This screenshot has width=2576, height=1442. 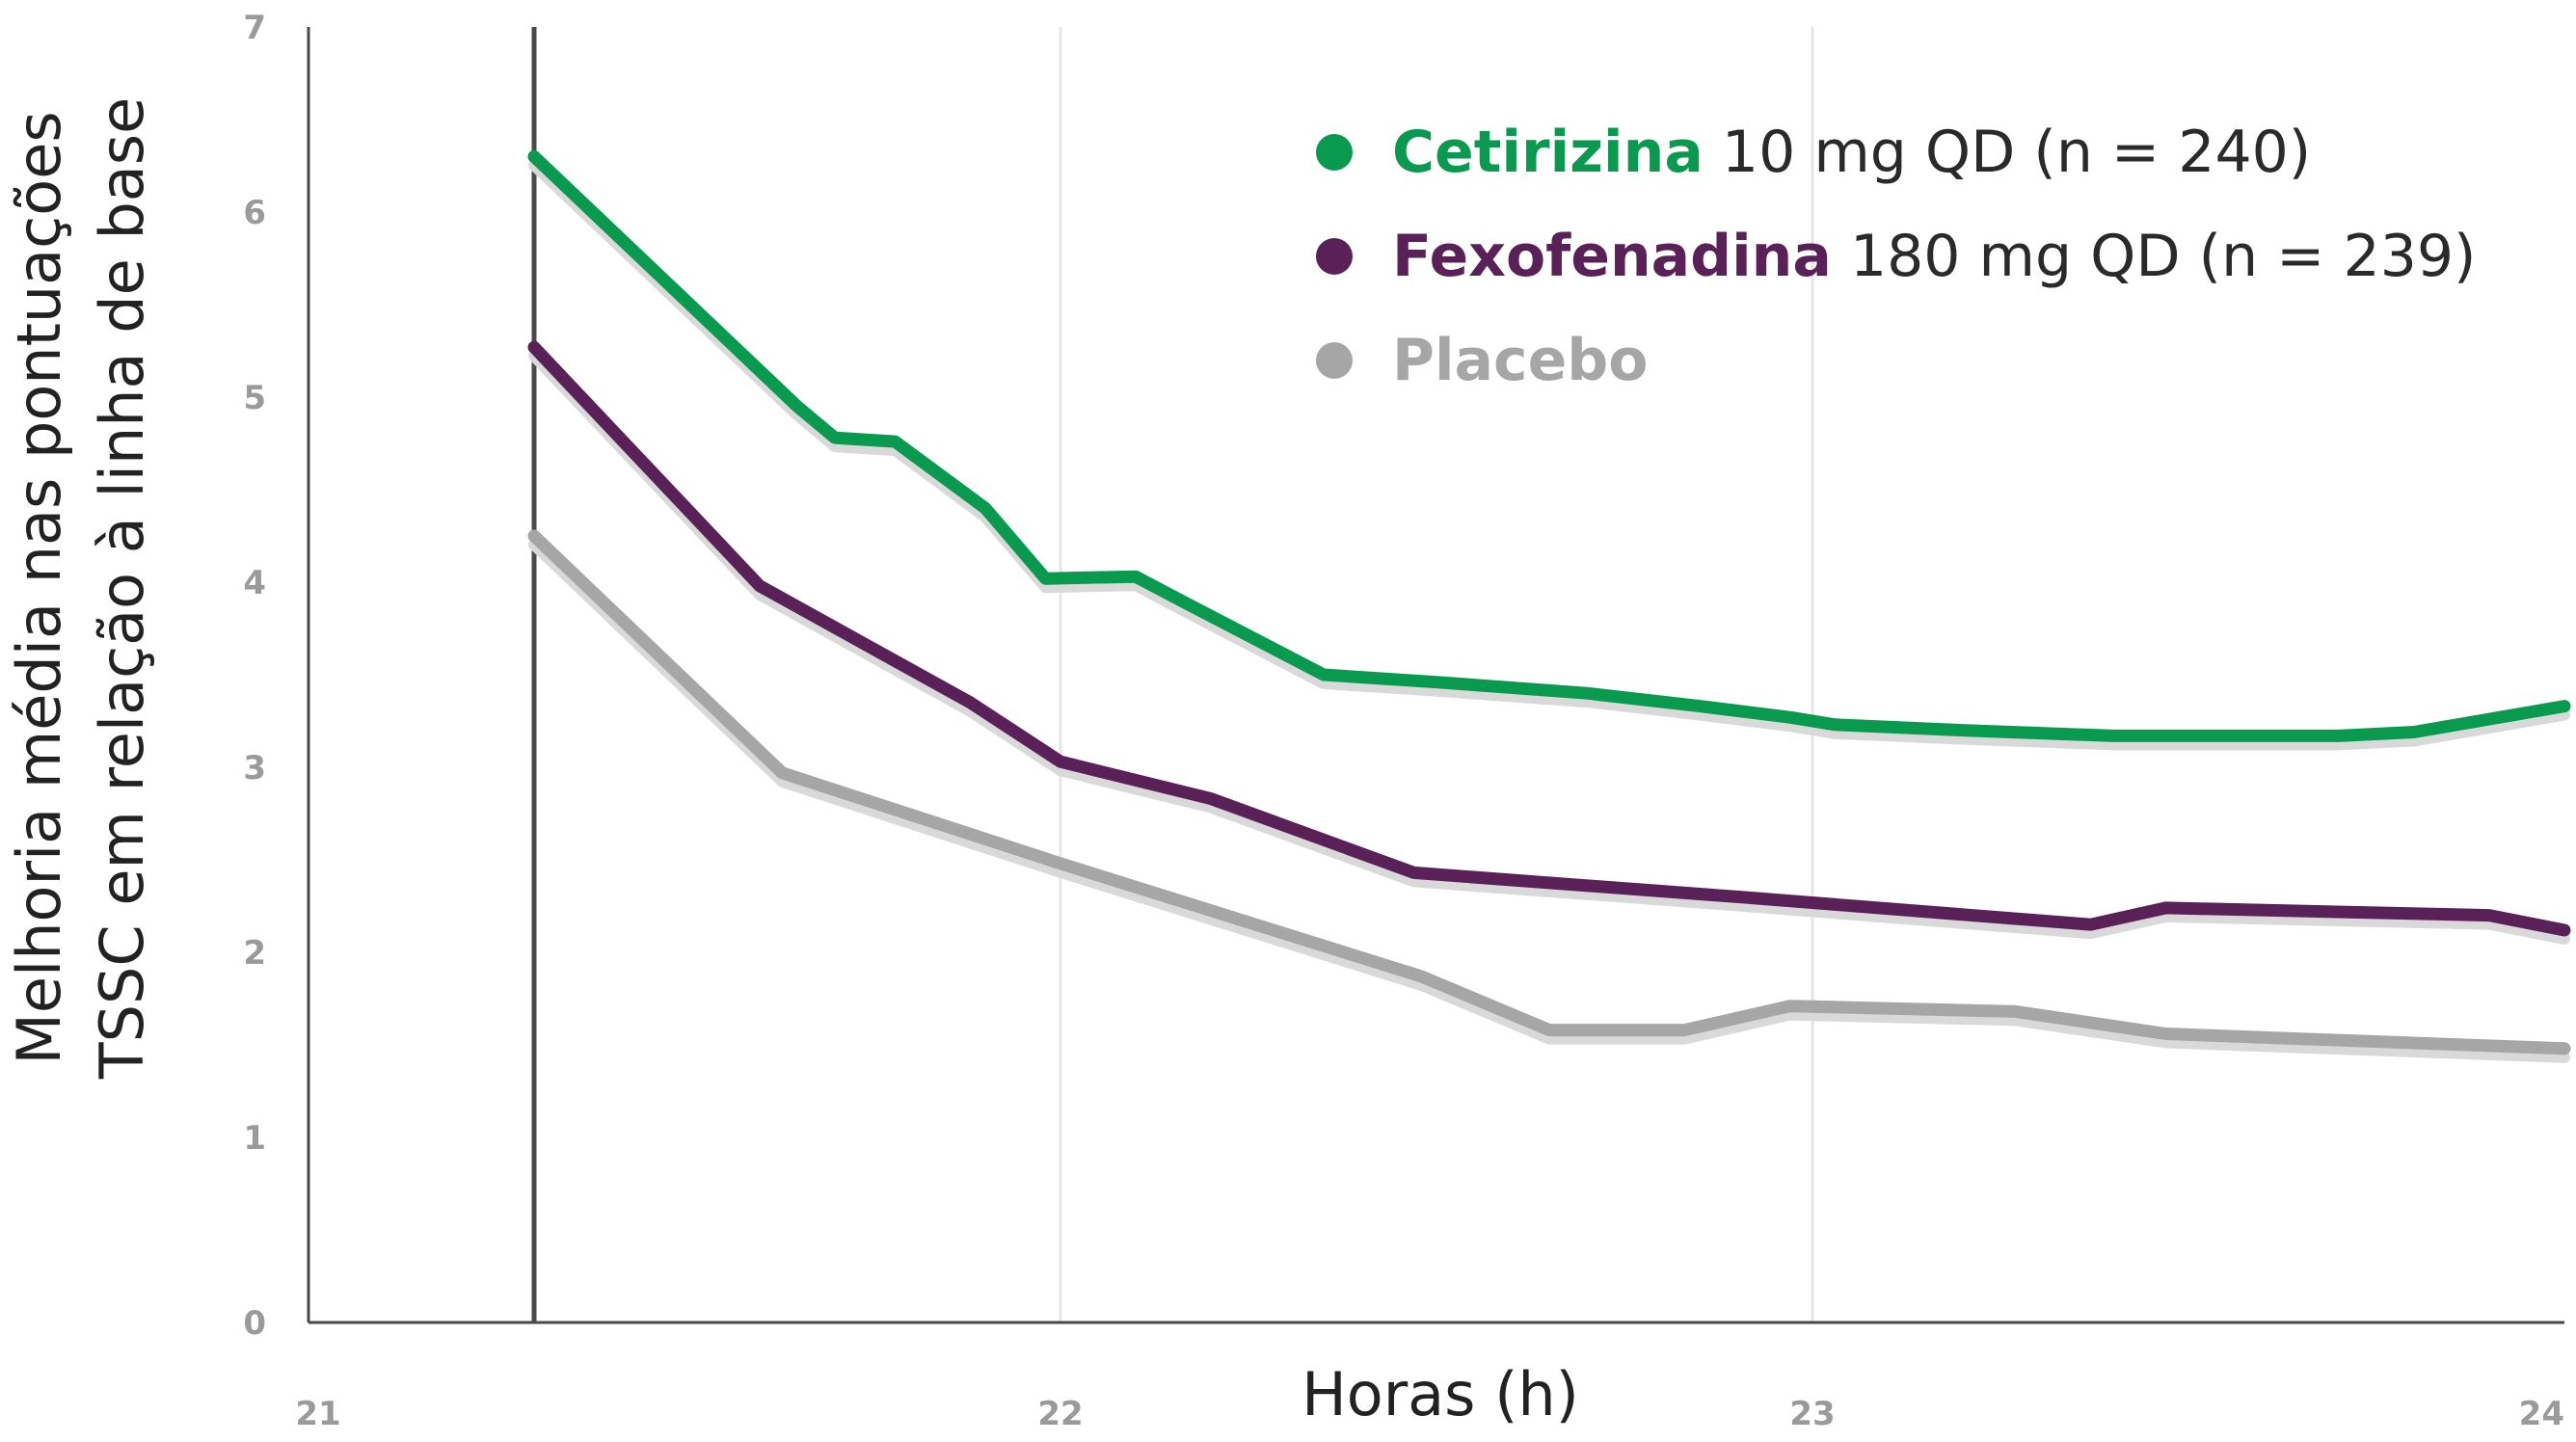 What do you see at coordinates (2541, 1414) in the screenshot?
I see `x-tick-label-24: 24` at bounding box center [2541, 1414].